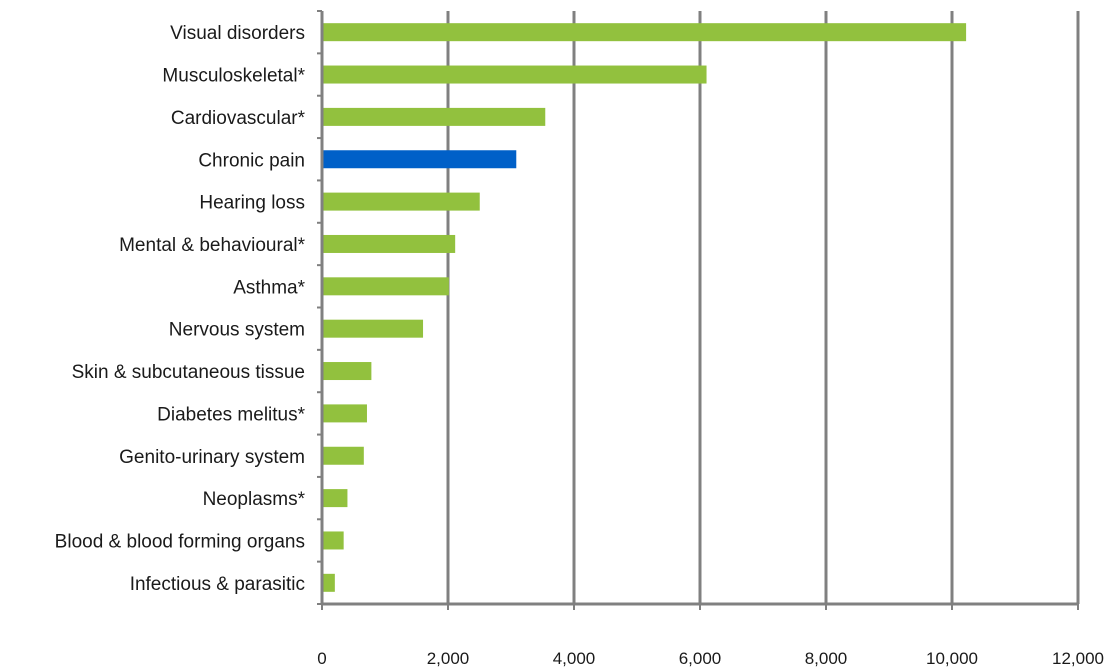 The width and height of the screenshot is (1111, 668). Describe the element at coordinates (188, 372) in the screenshot. I see `category-label: Skin & subcutaneous tissue` at that location.